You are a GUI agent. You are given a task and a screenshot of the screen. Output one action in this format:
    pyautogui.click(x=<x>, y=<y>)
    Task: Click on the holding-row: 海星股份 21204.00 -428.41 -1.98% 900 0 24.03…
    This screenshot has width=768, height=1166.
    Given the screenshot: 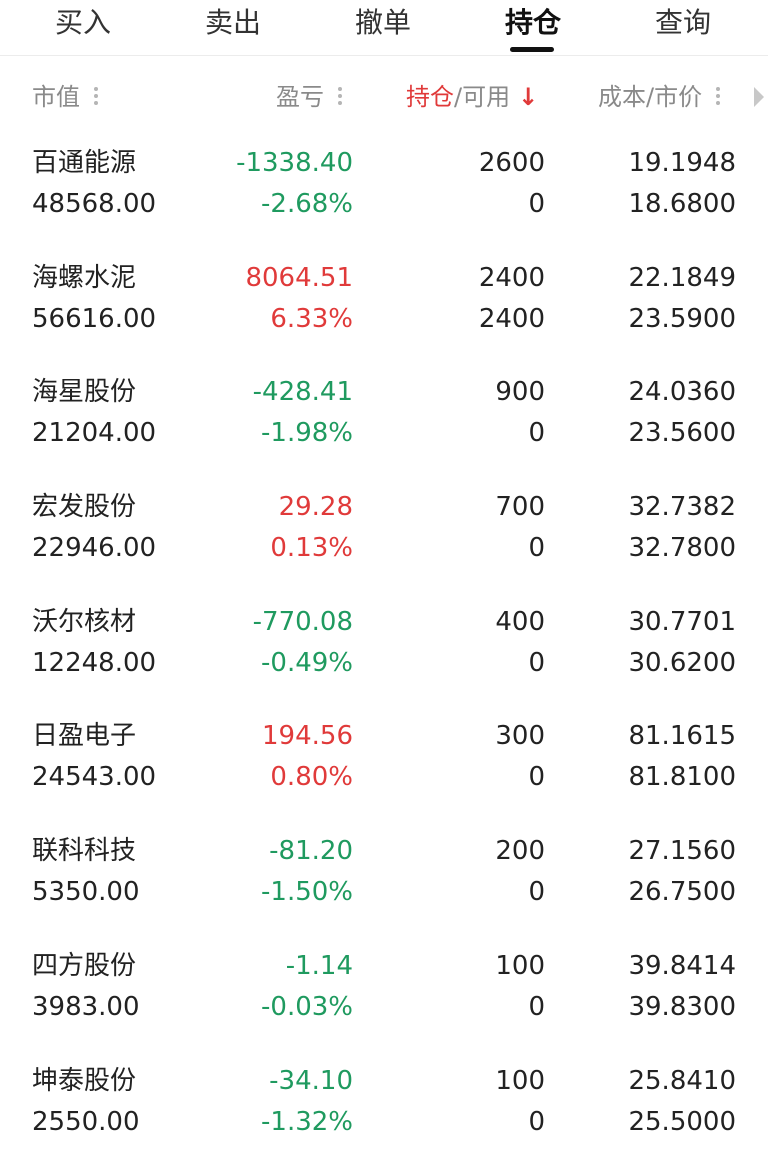 What is the action you would take?
    pyautogui.click(x=384, y=420)
    